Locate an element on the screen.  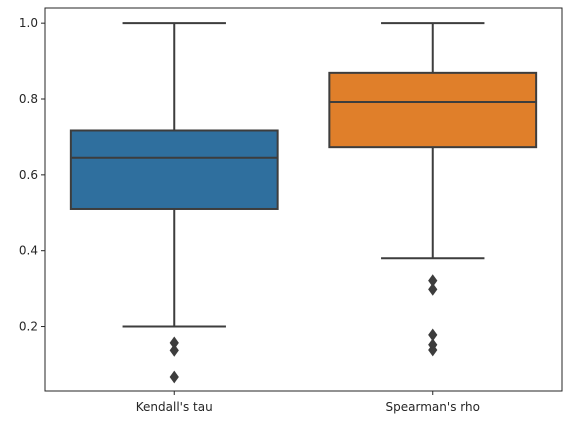
y-tick-label: 0.6 is located at coordinates (28, 175).